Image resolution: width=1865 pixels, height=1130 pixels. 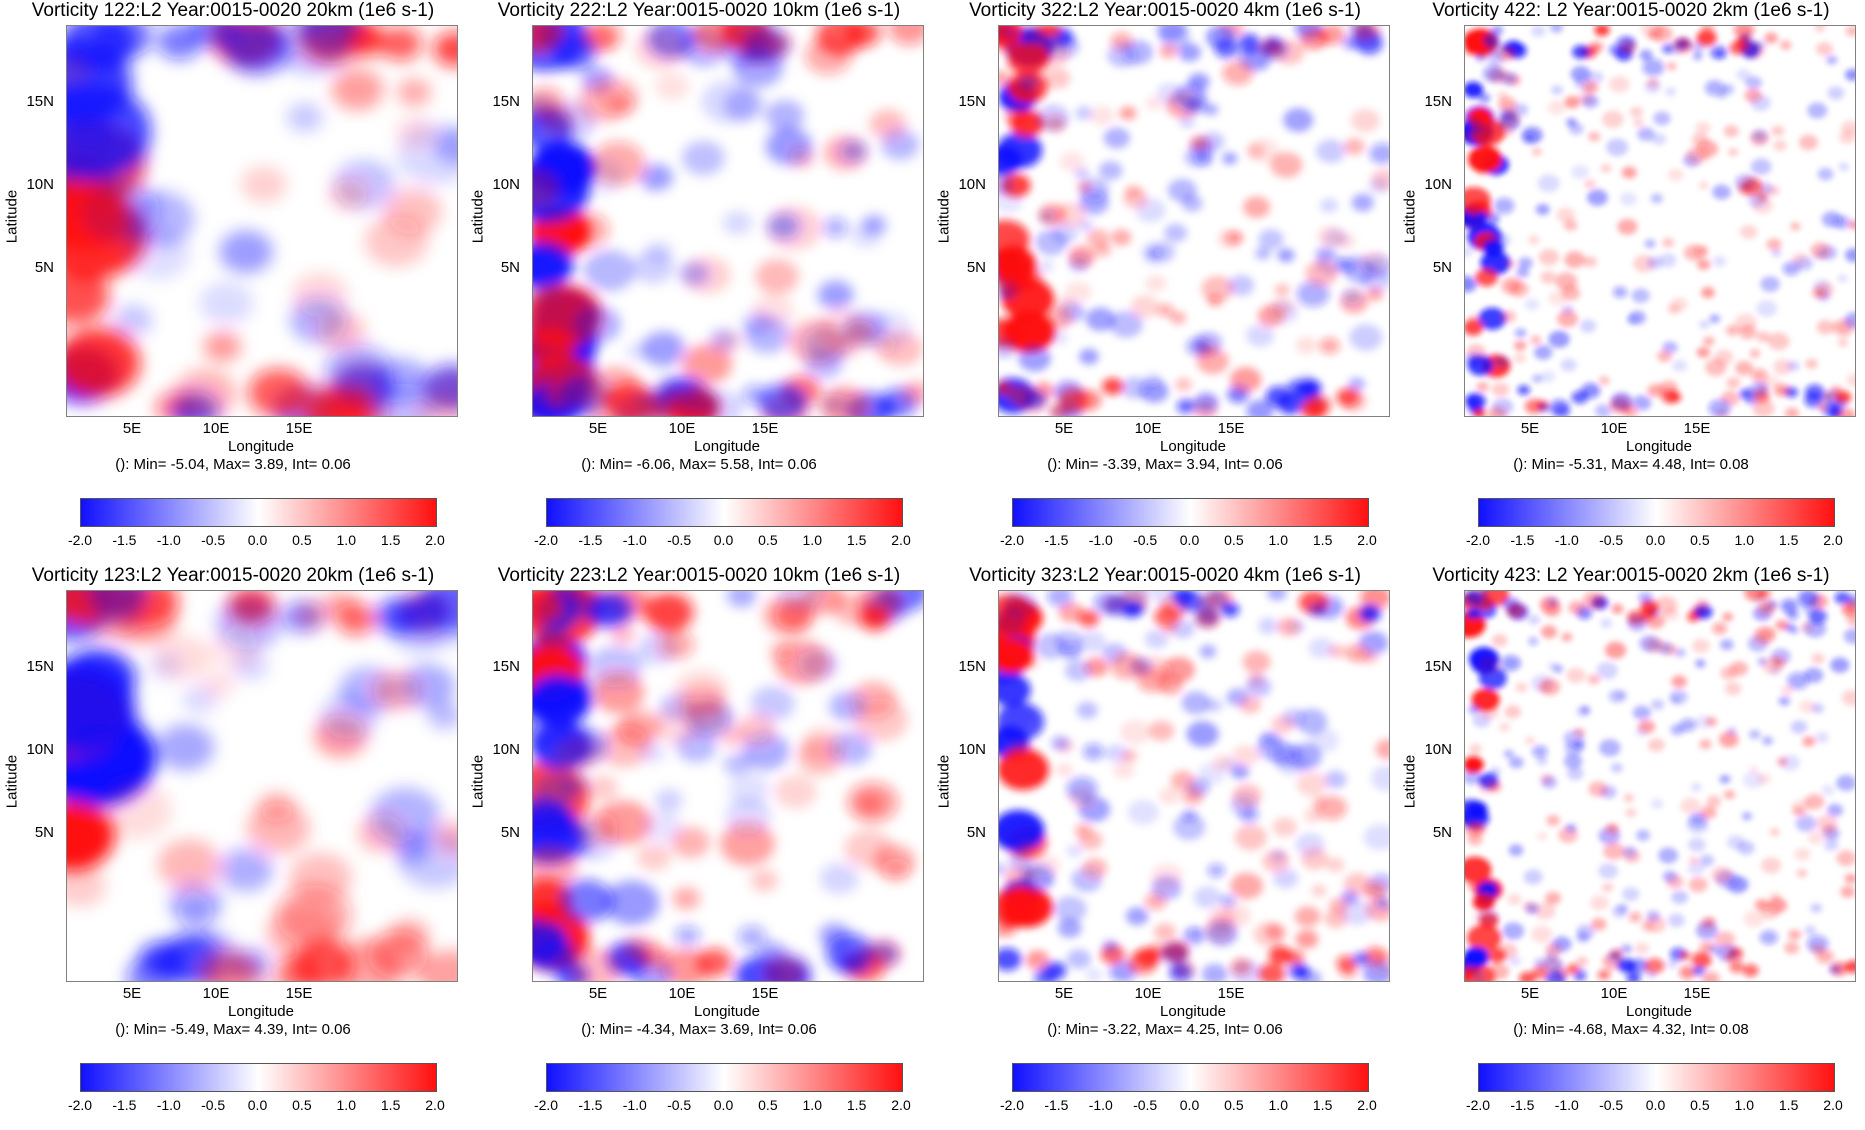 I want to click on y-tick-label: 15N, so click(x=1438, y=666).